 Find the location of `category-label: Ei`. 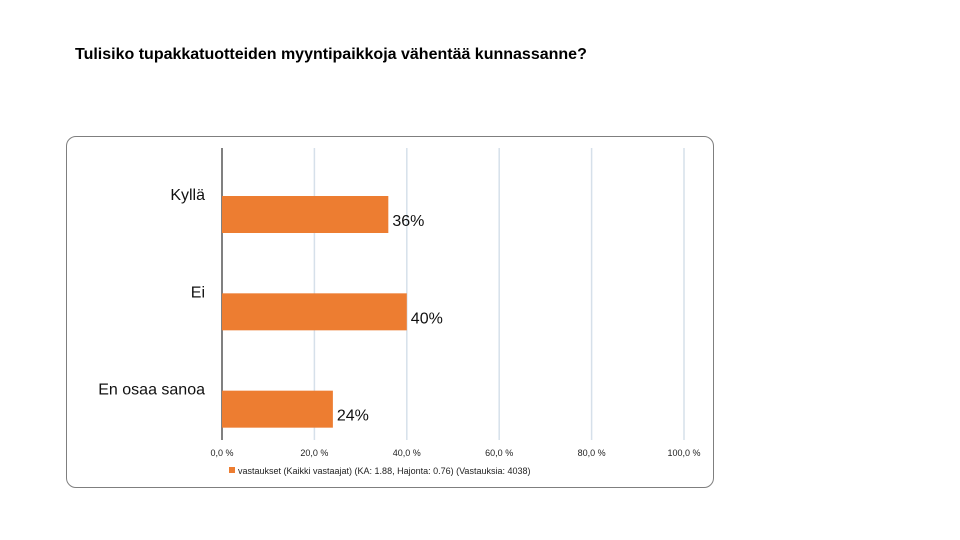

category-label: Ei is located at coordinates (198, 292).